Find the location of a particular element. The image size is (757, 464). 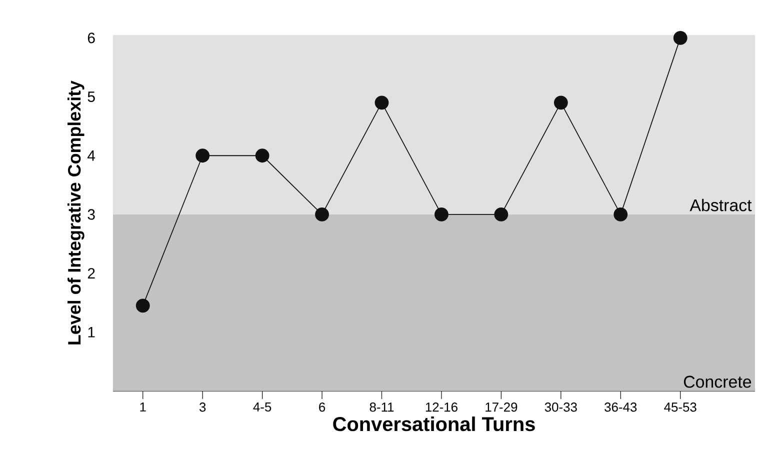

band-label: Concrete is located at coordinates (718, 382).